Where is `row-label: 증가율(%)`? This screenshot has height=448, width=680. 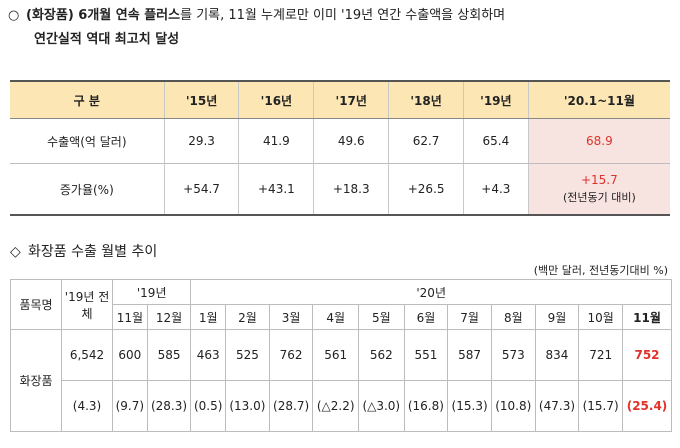 row-label: 증가율(%) is located at coordinates (87, 189).